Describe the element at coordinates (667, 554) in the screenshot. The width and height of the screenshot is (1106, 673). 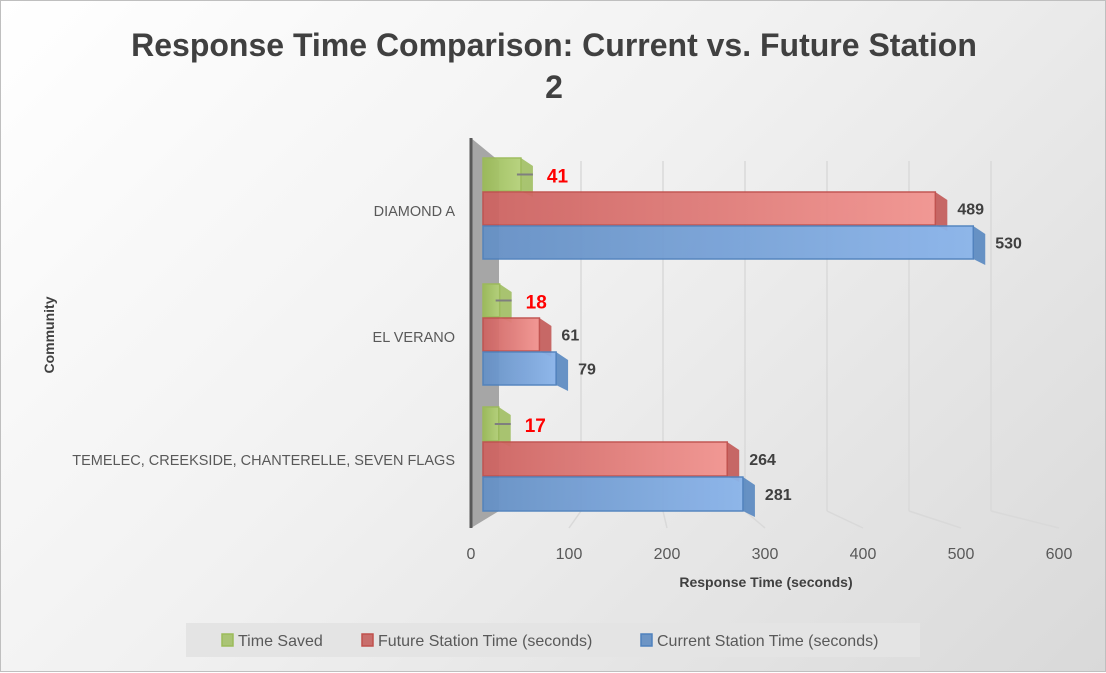
I see `x-tick-label: 200` at that location.